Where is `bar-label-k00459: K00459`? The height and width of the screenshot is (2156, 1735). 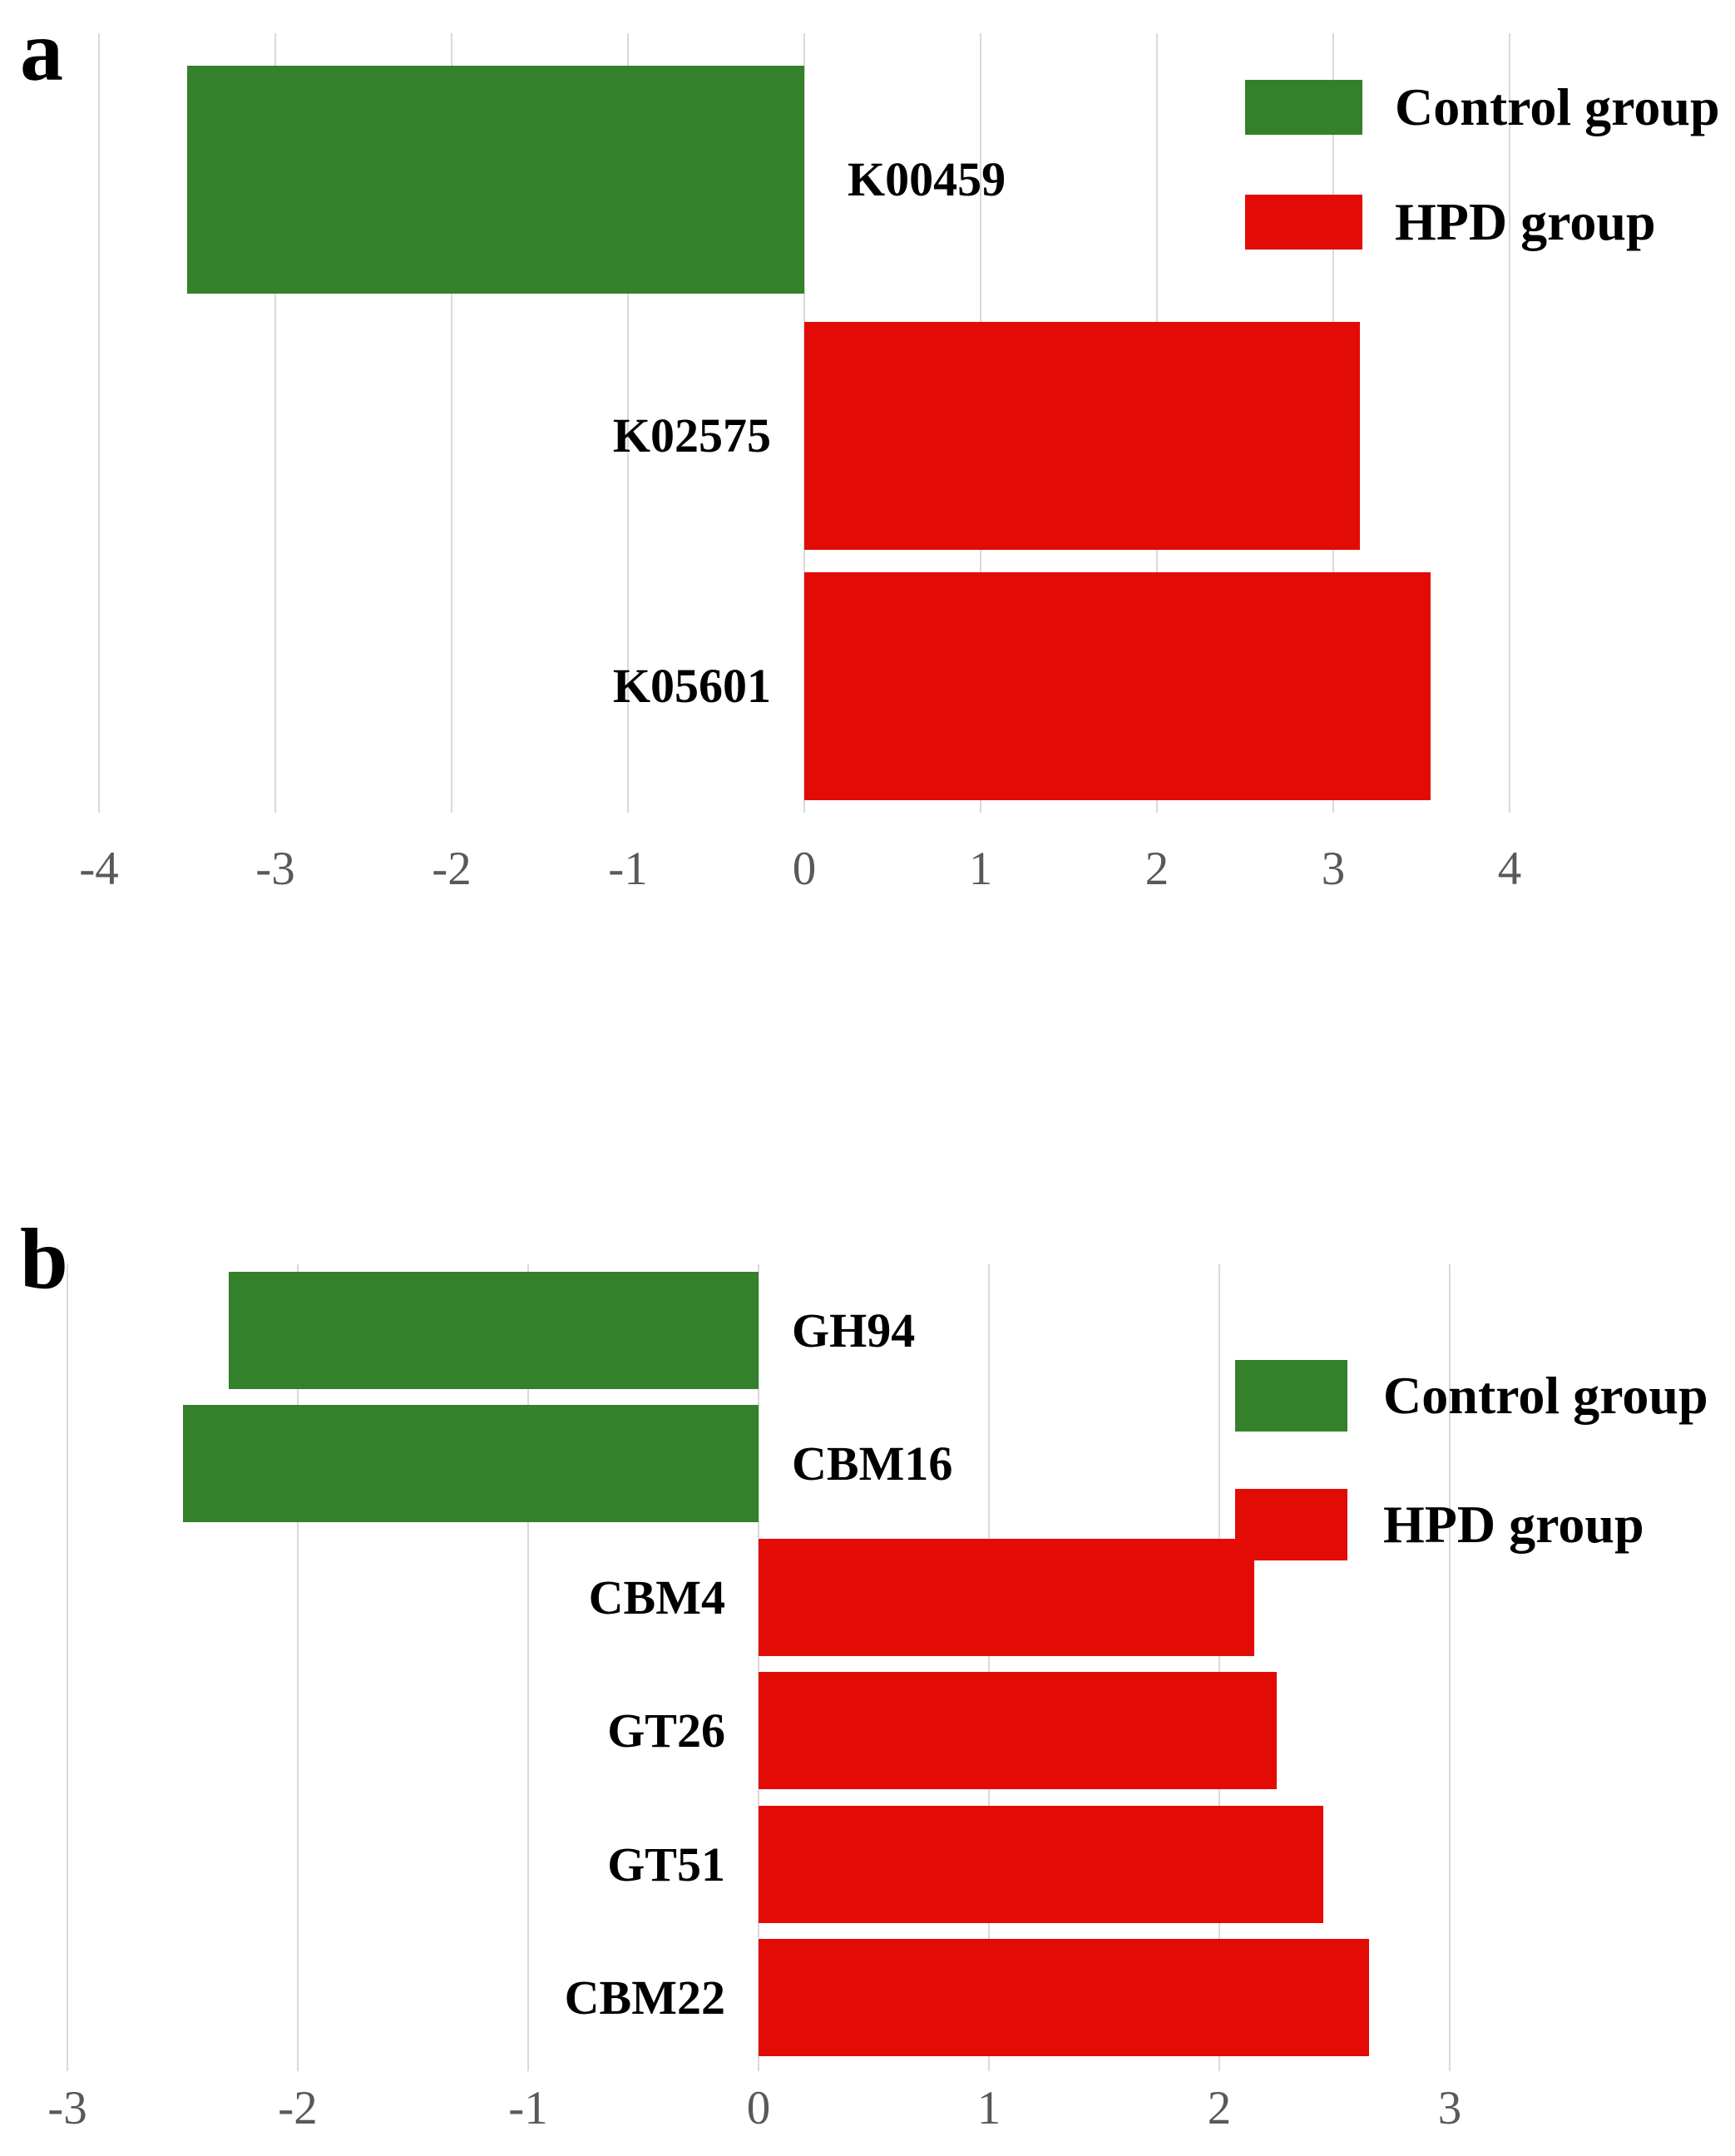
bar-label-k00459: K00459 is located at coordinates (927, 179).